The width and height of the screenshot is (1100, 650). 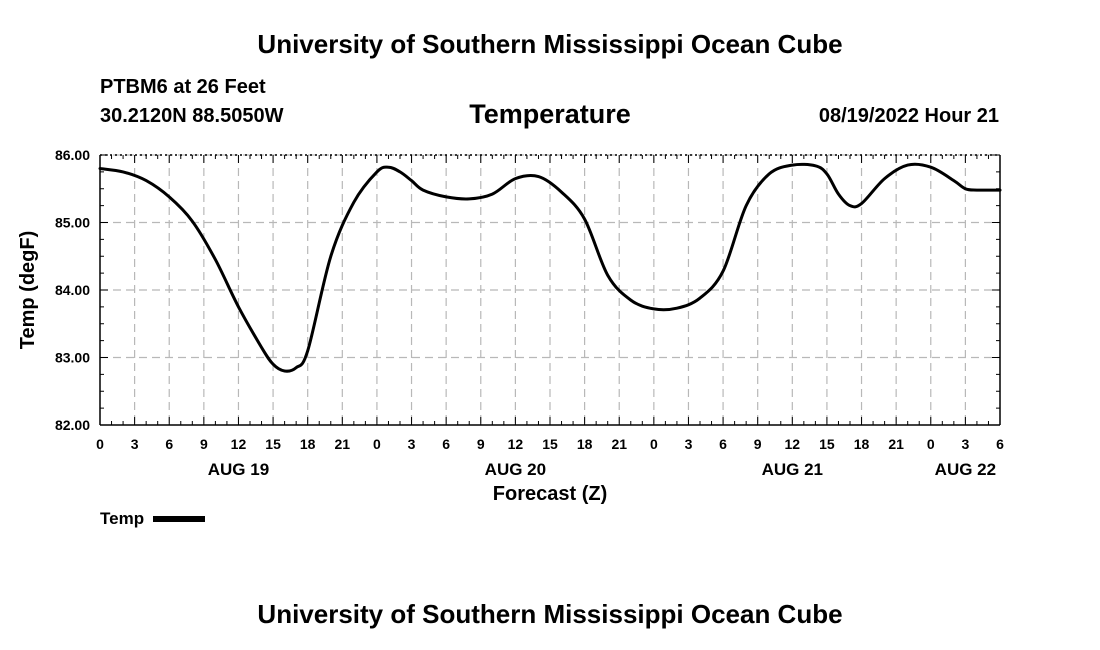 I want to click on legend-swatch, so click(x=179, y=519).